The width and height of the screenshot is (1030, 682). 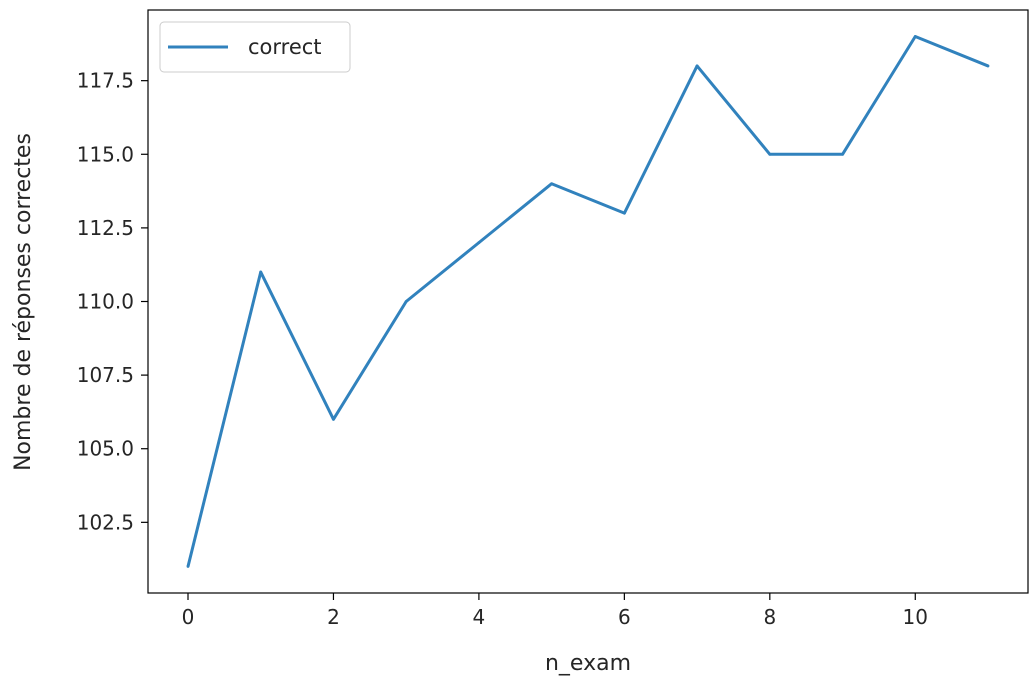 What do you see at coordinates (105, 81) in the screenshot?
I see `y-tick-label: 117.5` at bounding box center [105, 81].